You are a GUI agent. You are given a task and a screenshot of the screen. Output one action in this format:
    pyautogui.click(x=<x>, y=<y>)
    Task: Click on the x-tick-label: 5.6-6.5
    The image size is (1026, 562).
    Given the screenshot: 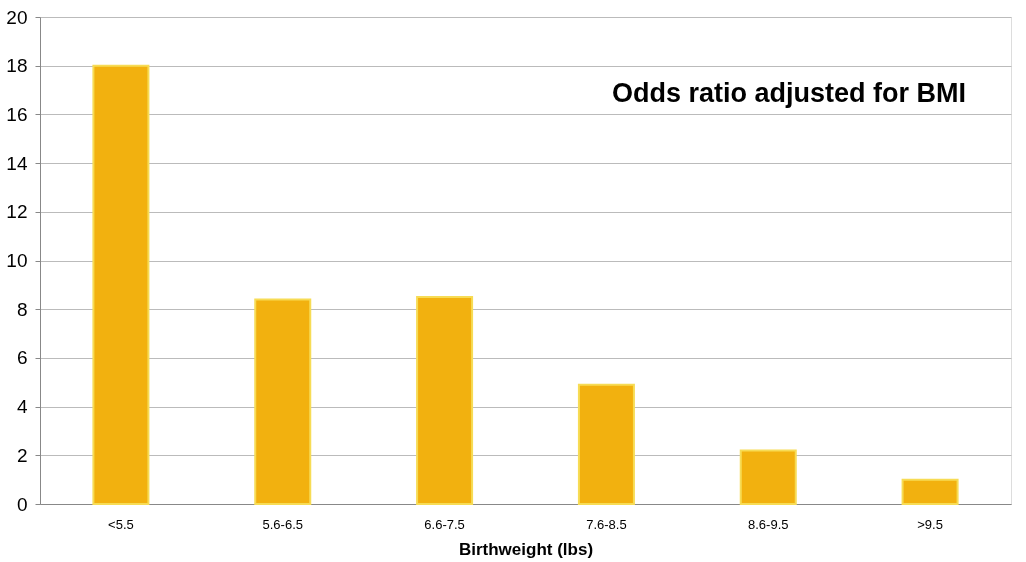 What is the action you would take?
    pyautogui.click(x=282, y=524)
    